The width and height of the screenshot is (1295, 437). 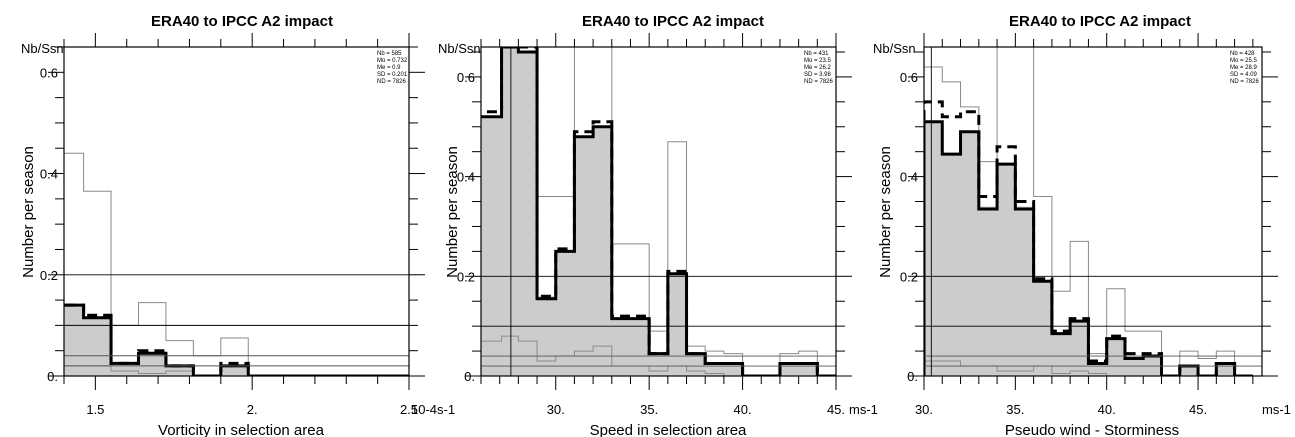 I want to click on stat-line: Mo = 23.5, so click(x=818, y=61).